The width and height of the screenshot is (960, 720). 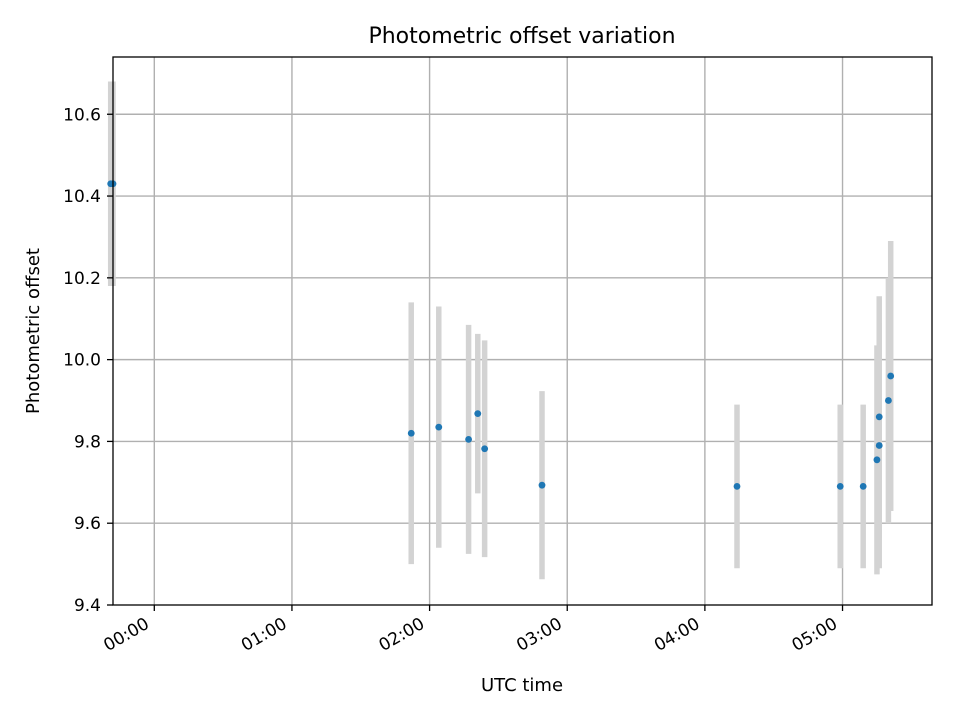 I want to click on x-tick-label: 03:00, so click(x=539, y=635).